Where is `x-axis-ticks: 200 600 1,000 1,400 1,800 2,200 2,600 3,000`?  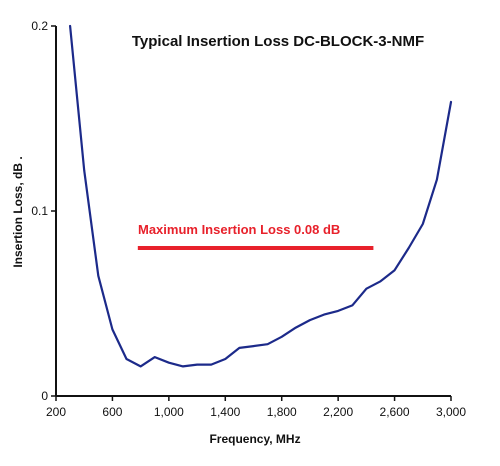
x-axis-ticks: 200 600 1,000 1,400 1,800 2,200 2,600 3,000 is located at coordinates (256, 407).